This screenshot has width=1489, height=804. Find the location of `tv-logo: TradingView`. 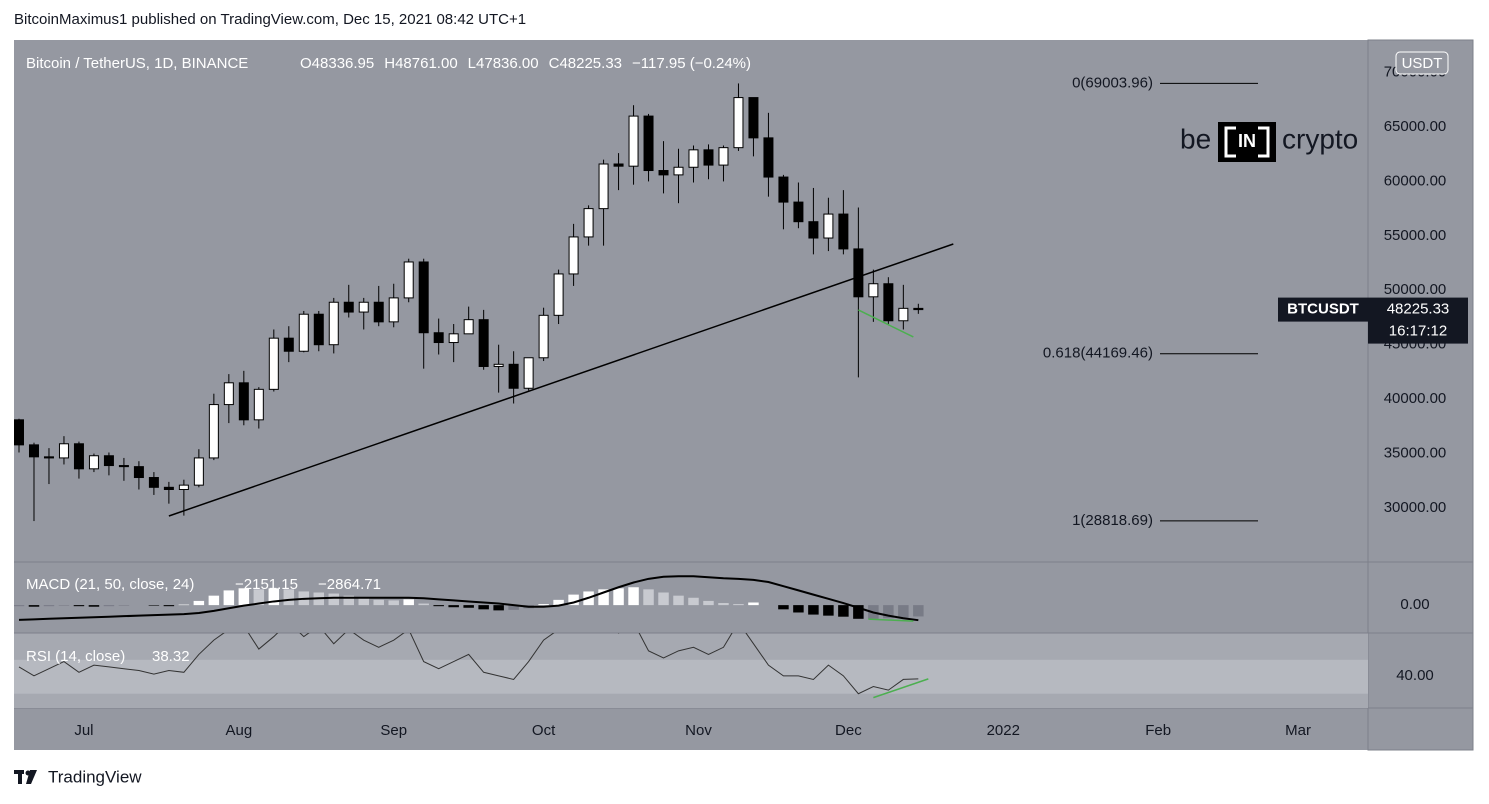

tv-logo: TradingView is located at coordinates (78, 776).